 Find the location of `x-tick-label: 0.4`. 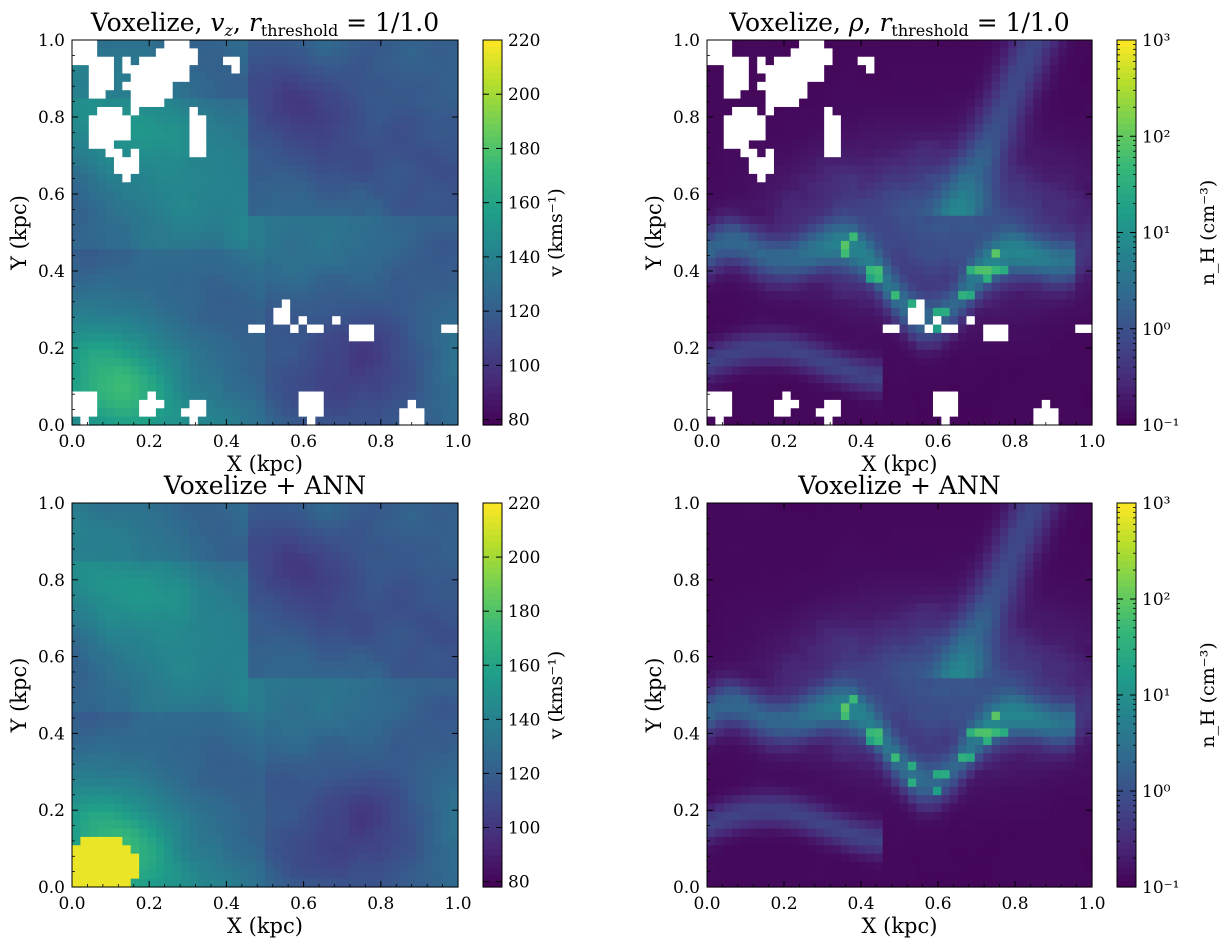

x-tick-label: 0.4 is located at coordinates (226, 442).